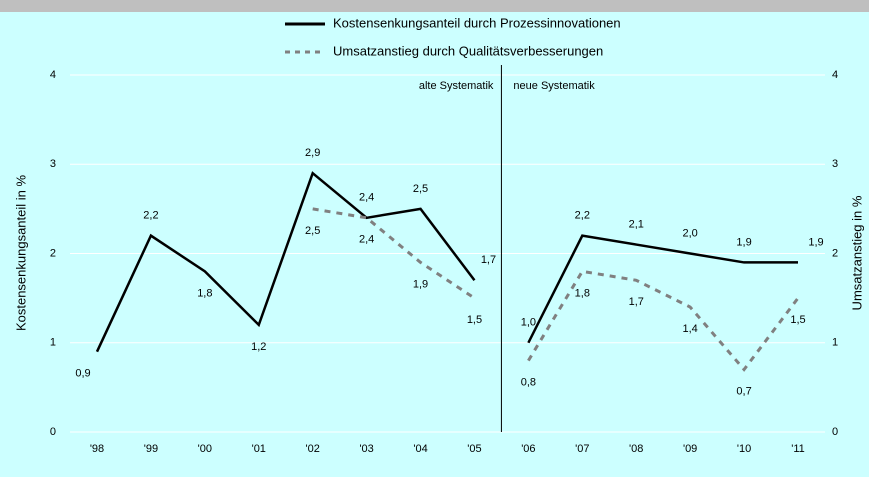 This screenshot has width=869, height=477. I want to click on y-tick-label: 1, so click(53, 343).